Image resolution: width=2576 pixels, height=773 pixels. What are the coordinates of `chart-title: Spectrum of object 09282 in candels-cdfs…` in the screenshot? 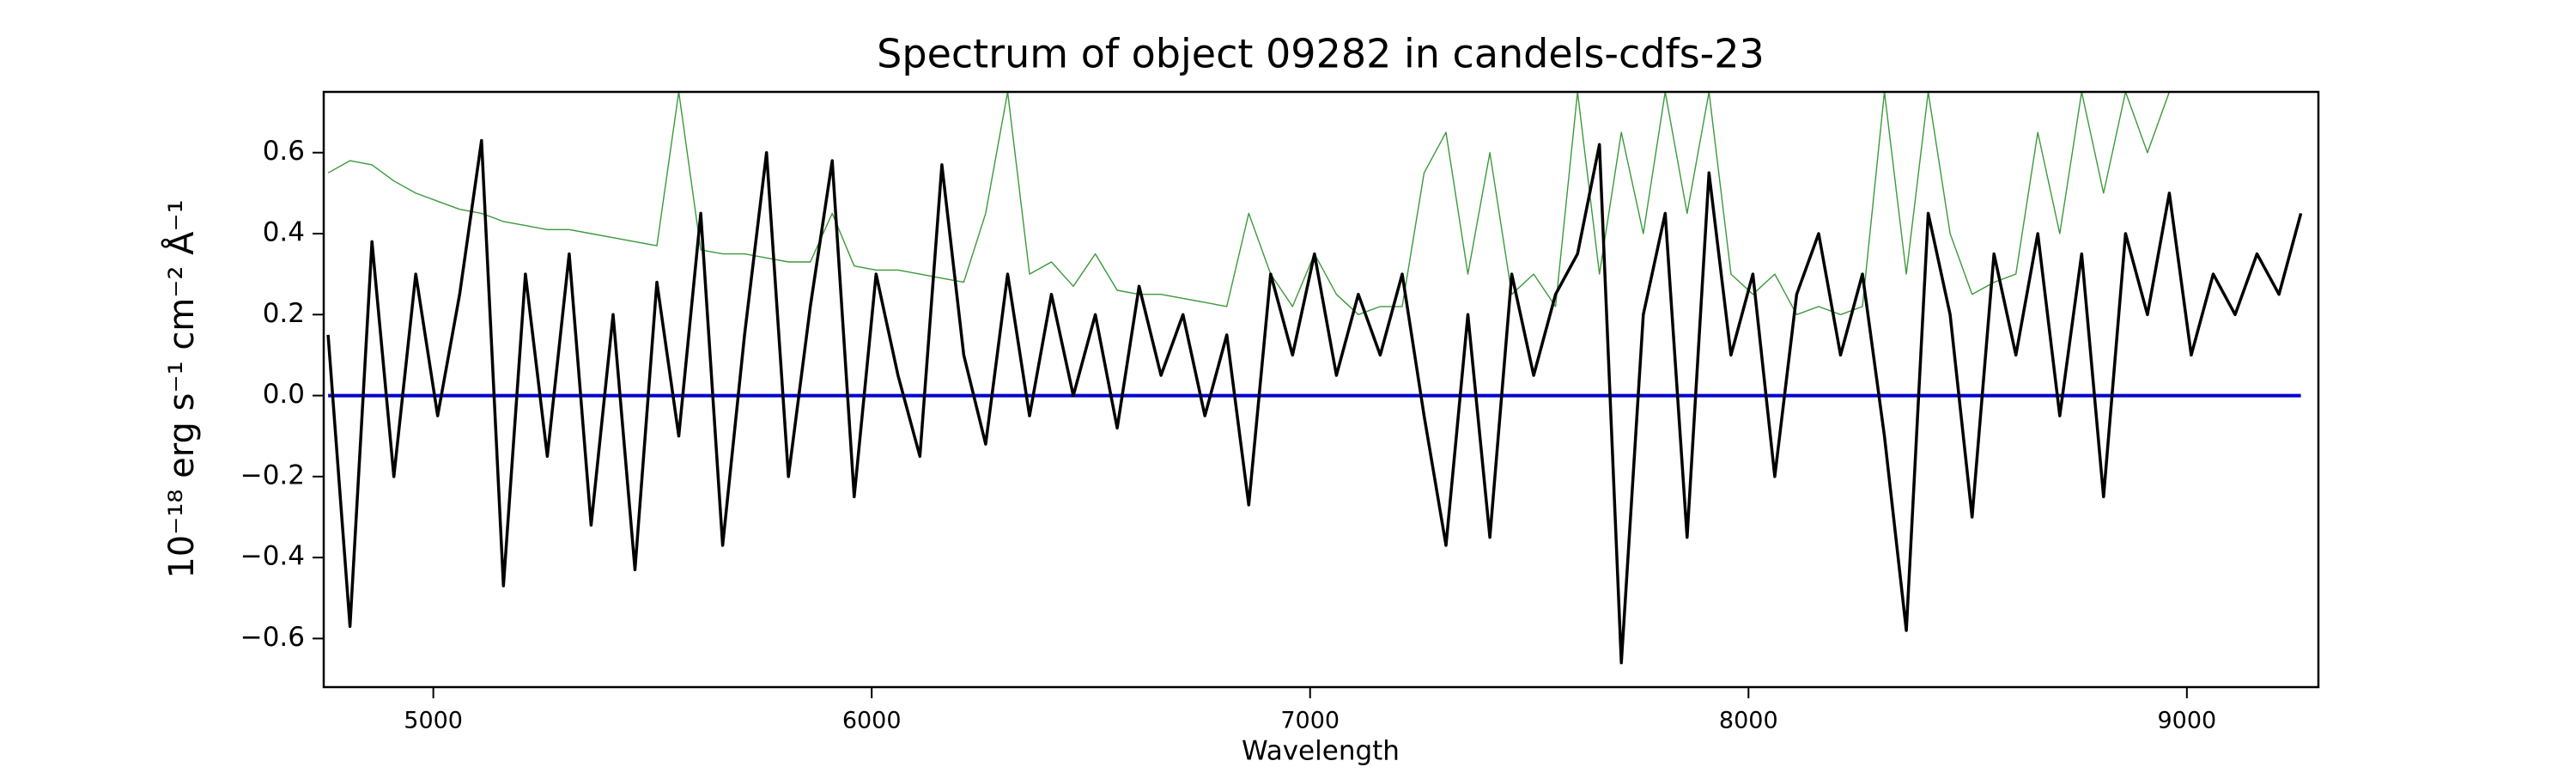 It's located at (1321, 54).